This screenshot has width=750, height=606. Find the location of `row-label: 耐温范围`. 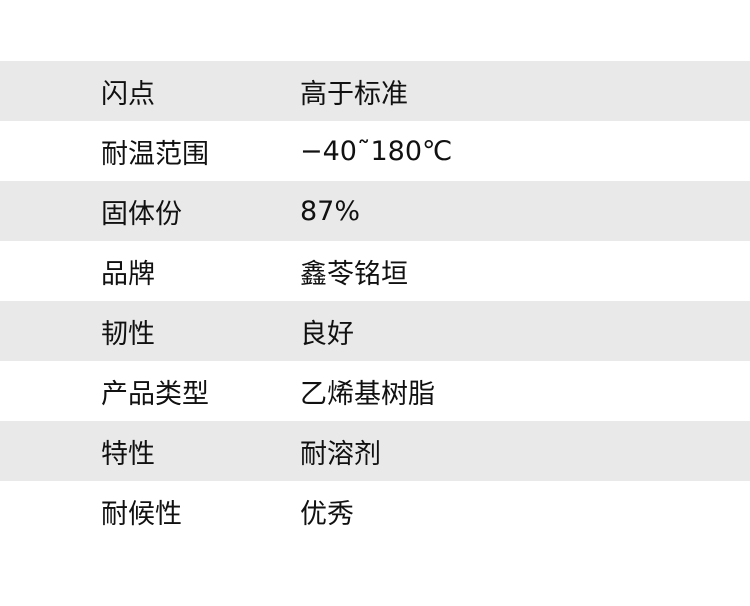

row-label: 耐温范围 is located at coordinates (155, 154).